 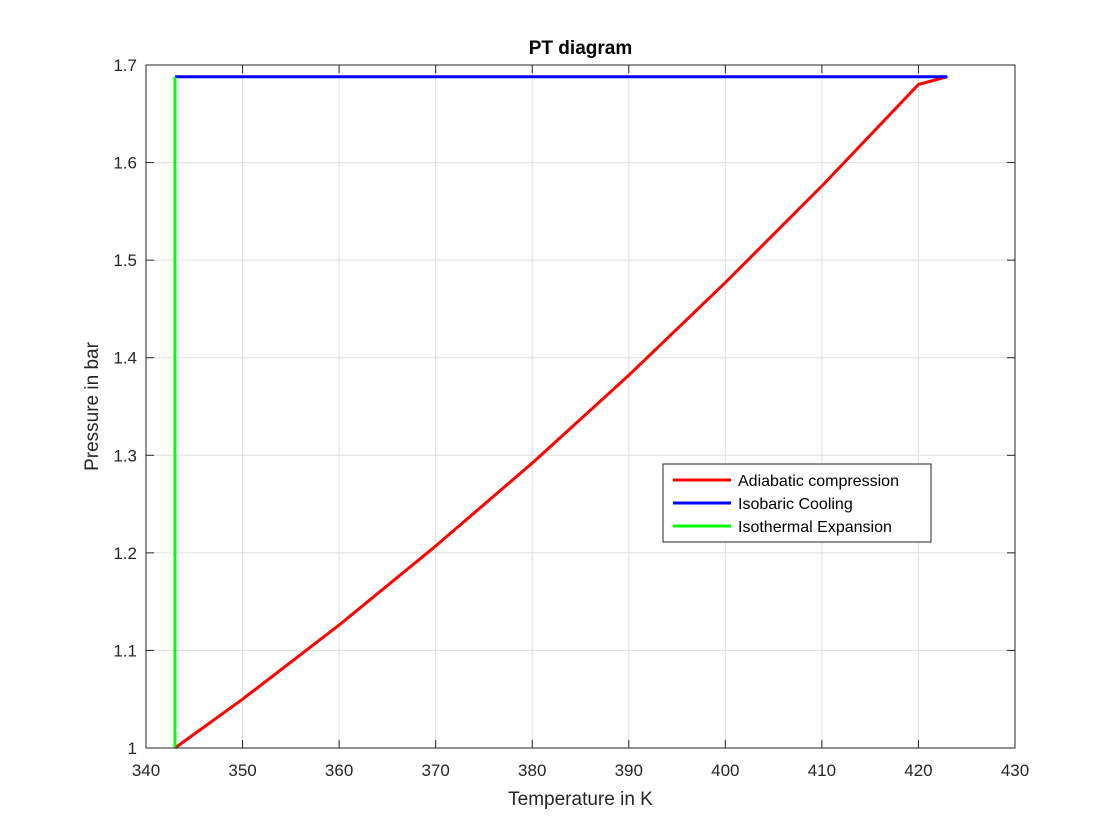 I want to click on y-tick-label: 1.4, so click(x=125, y=358).